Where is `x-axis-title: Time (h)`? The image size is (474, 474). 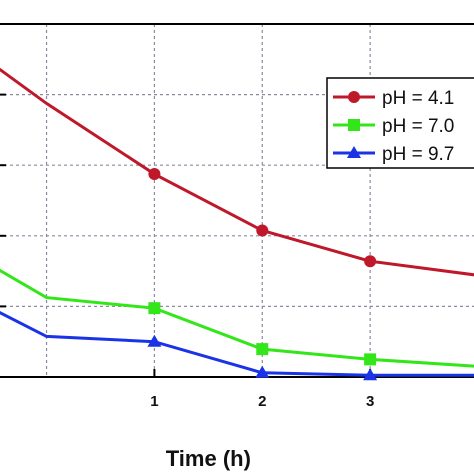 x-axis-title: Time (h) is located at coordinates (208, 458).